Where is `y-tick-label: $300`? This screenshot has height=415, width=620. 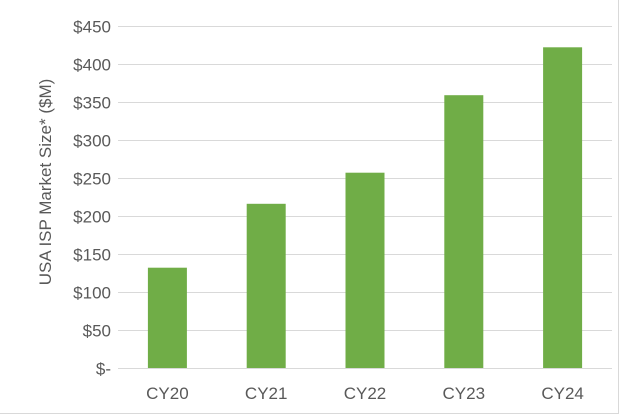 y-tick-label: $300 is located at coordinates (92, 141).